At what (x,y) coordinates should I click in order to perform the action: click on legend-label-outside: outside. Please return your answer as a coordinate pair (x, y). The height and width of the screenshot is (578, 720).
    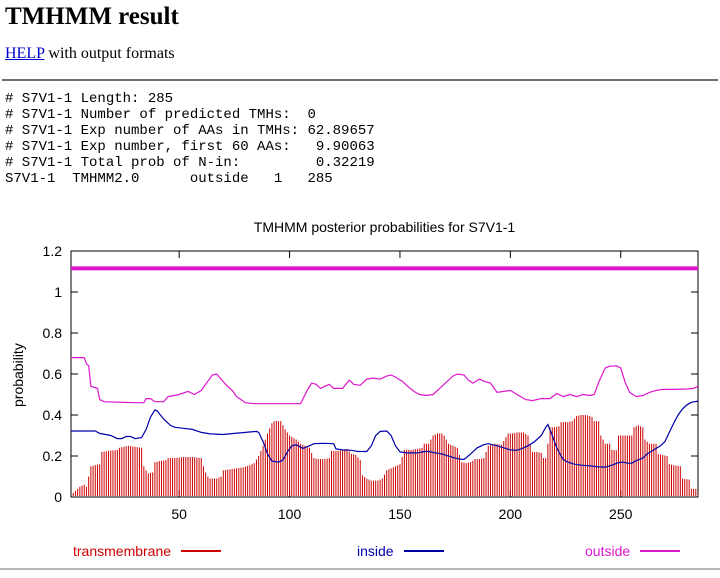
    Looking at the image, I should click on (608, 551).